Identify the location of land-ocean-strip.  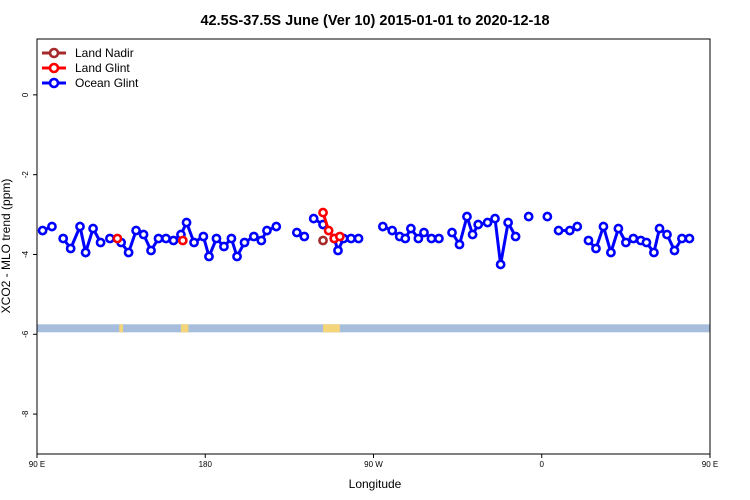
(373, 328).